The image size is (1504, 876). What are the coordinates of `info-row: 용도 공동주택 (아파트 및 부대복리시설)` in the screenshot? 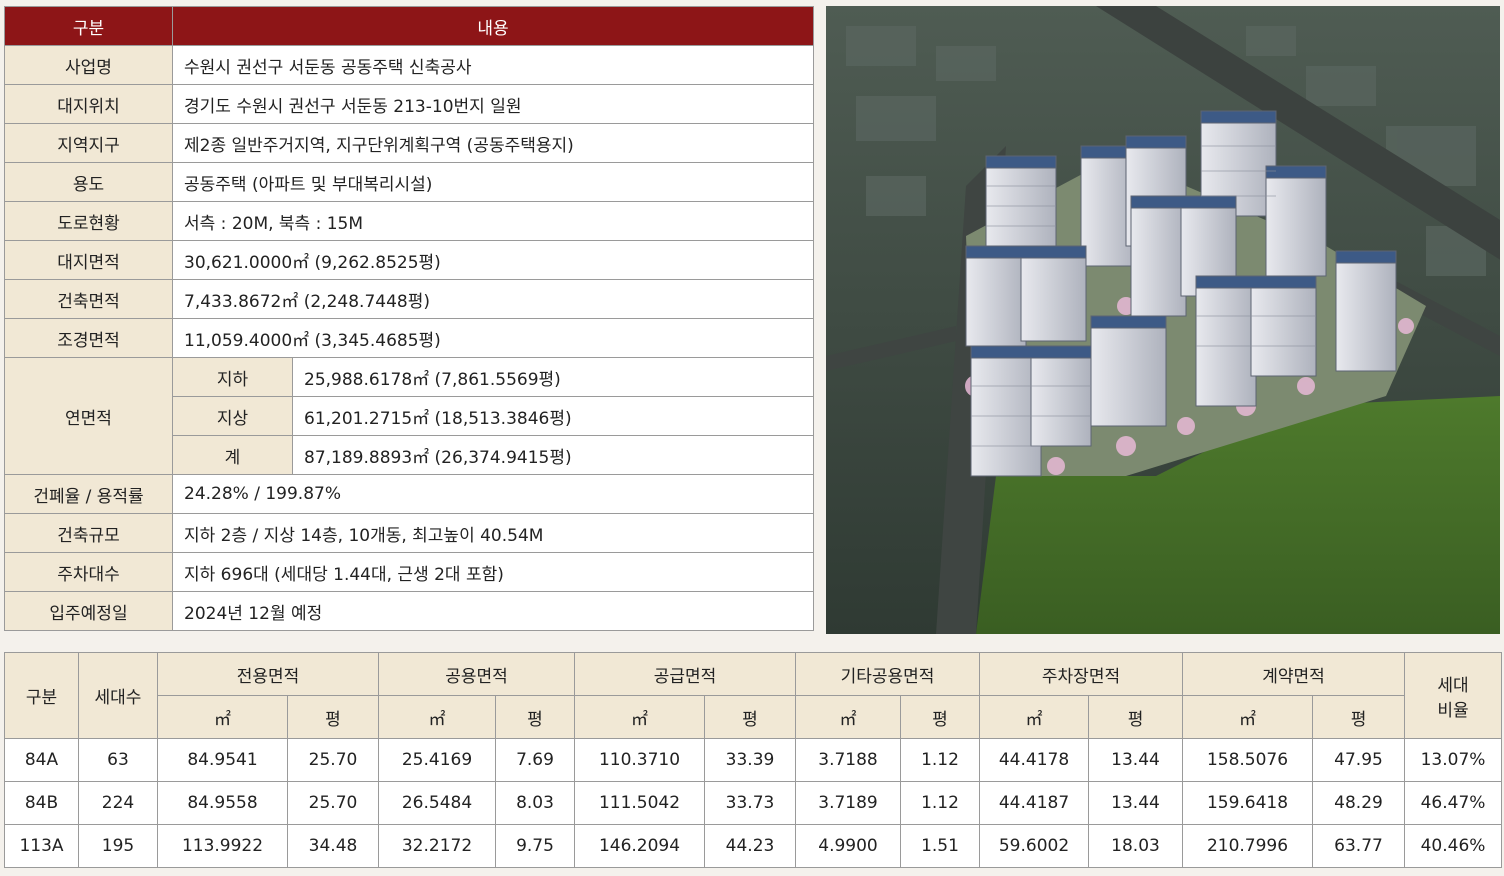 It's located at (409, 182).